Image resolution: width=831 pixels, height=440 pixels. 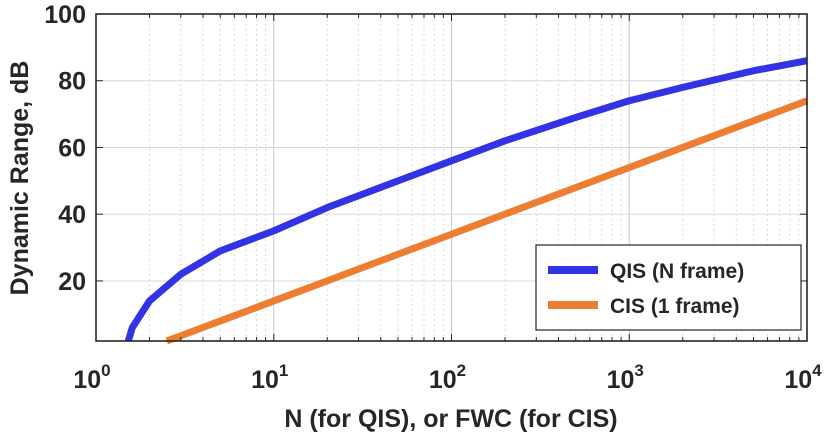 What do you see at coordinates (447, 377) in the screenshot?
I see `x-tick-label: 10²` at bounding box center [447, 377].